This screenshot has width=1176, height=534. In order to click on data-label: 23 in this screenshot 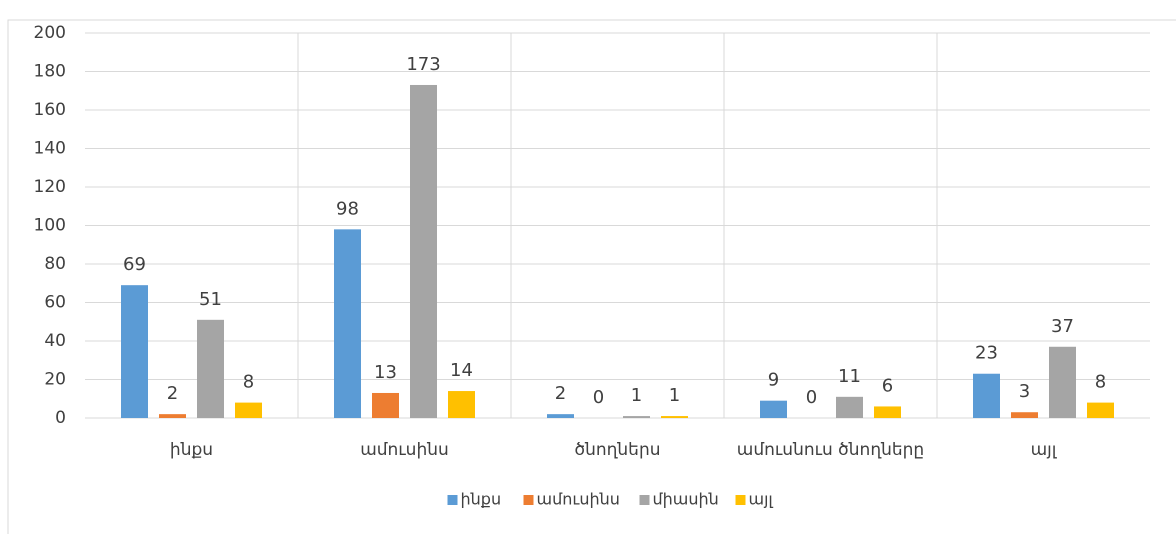, I will do `click(986, 353)`.